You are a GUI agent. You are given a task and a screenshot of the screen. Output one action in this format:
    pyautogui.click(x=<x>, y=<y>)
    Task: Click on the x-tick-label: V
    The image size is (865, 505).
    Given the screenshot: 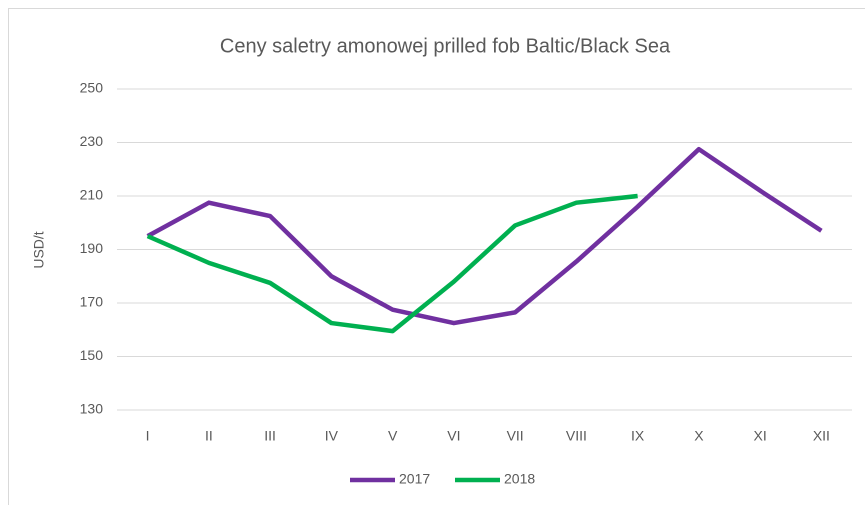 What is the action you would take?
    pyautogui.click(x=393, y=436)
    